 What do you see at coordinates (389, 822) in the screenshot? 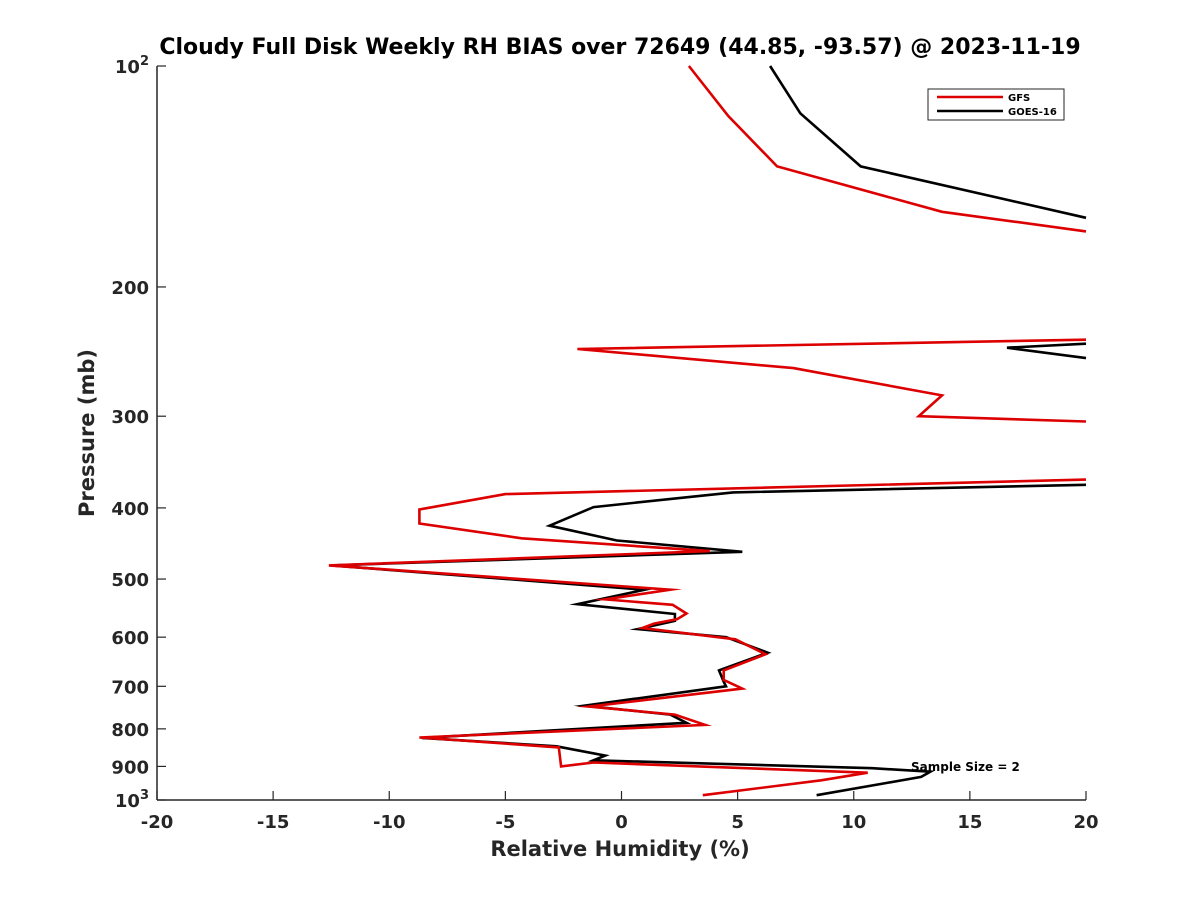
I see `x-tick-label-10: -10` at bounding box center [389, 822].